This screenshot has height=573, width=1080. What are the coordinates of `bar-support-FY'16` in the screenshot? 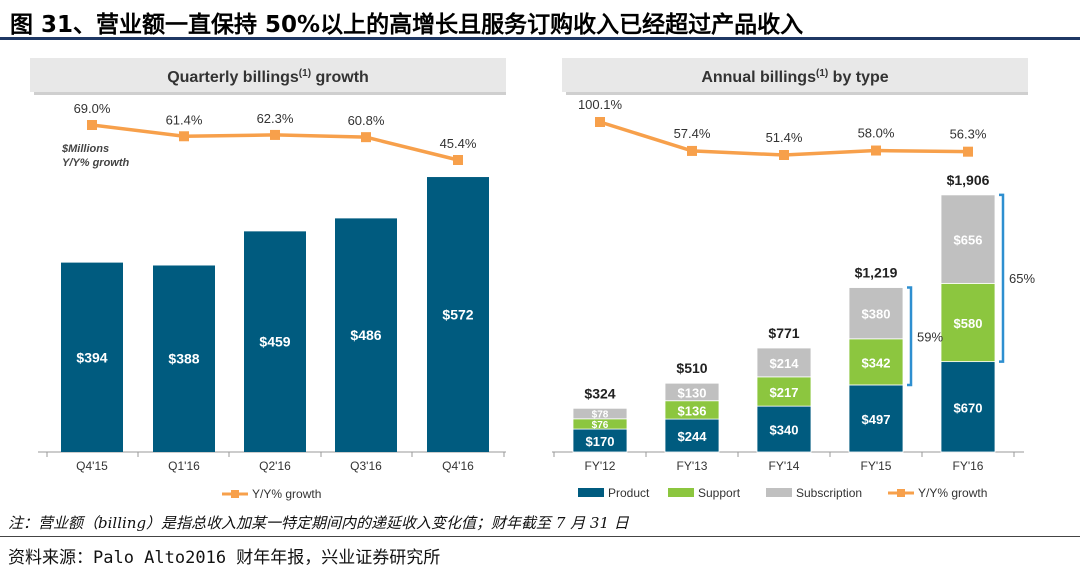 It's located at (968, 322).